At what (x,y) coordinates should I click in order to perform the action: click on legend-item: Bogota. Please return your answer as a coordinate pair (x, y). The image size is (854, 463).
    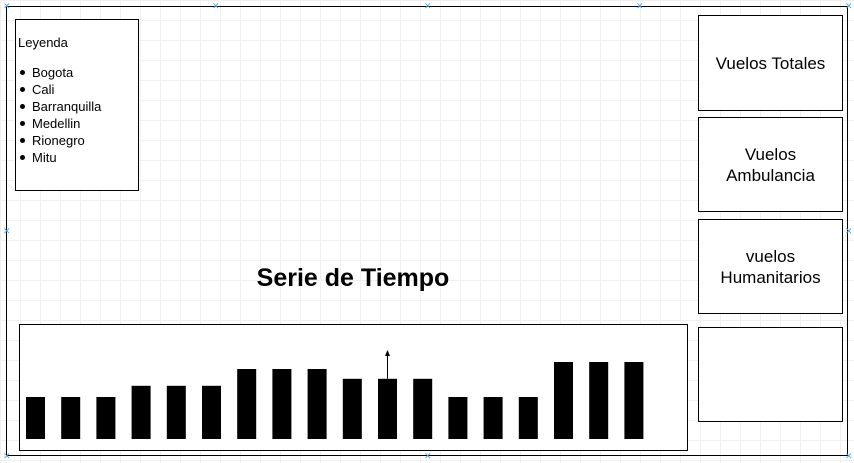
    Looking at the image, I should click on (59, 72).